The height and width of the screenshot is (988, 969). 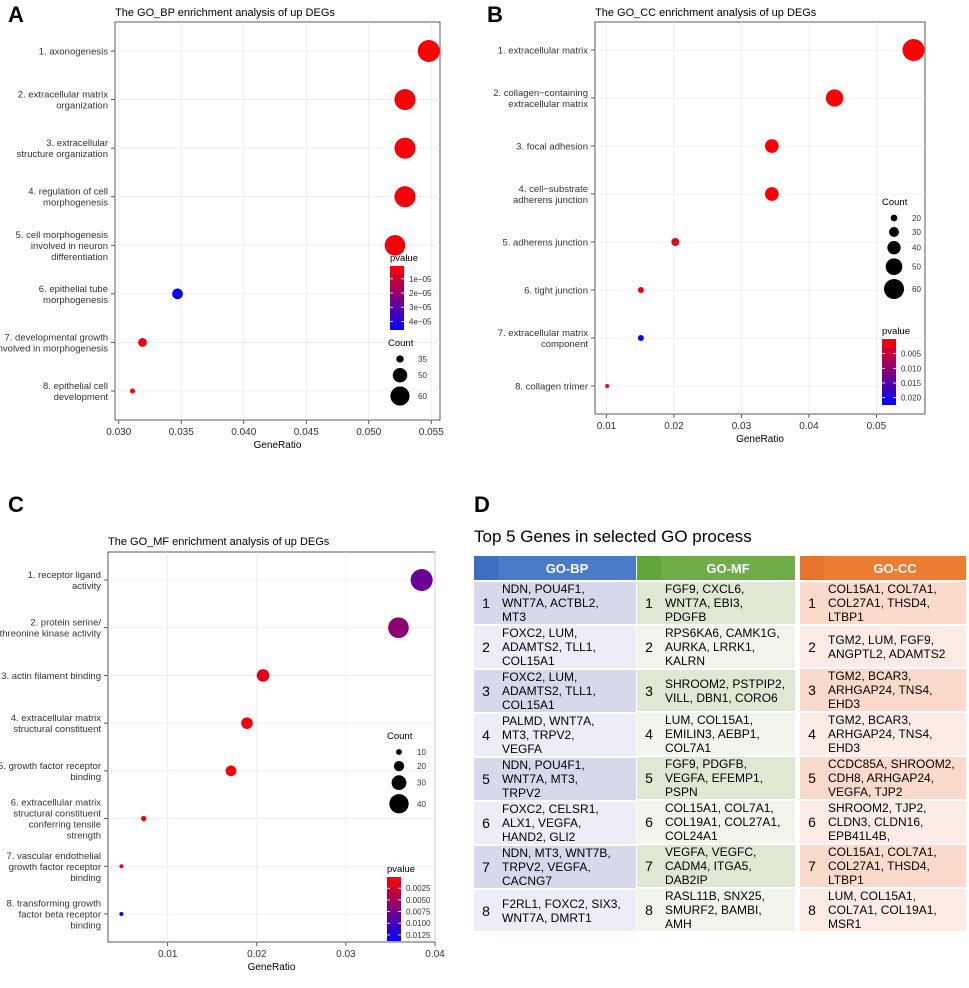 What do you see at coordinates (422, 396) in the screenshot?
I see `a-count-legend-label: 60` at bounding box center [422, 396].